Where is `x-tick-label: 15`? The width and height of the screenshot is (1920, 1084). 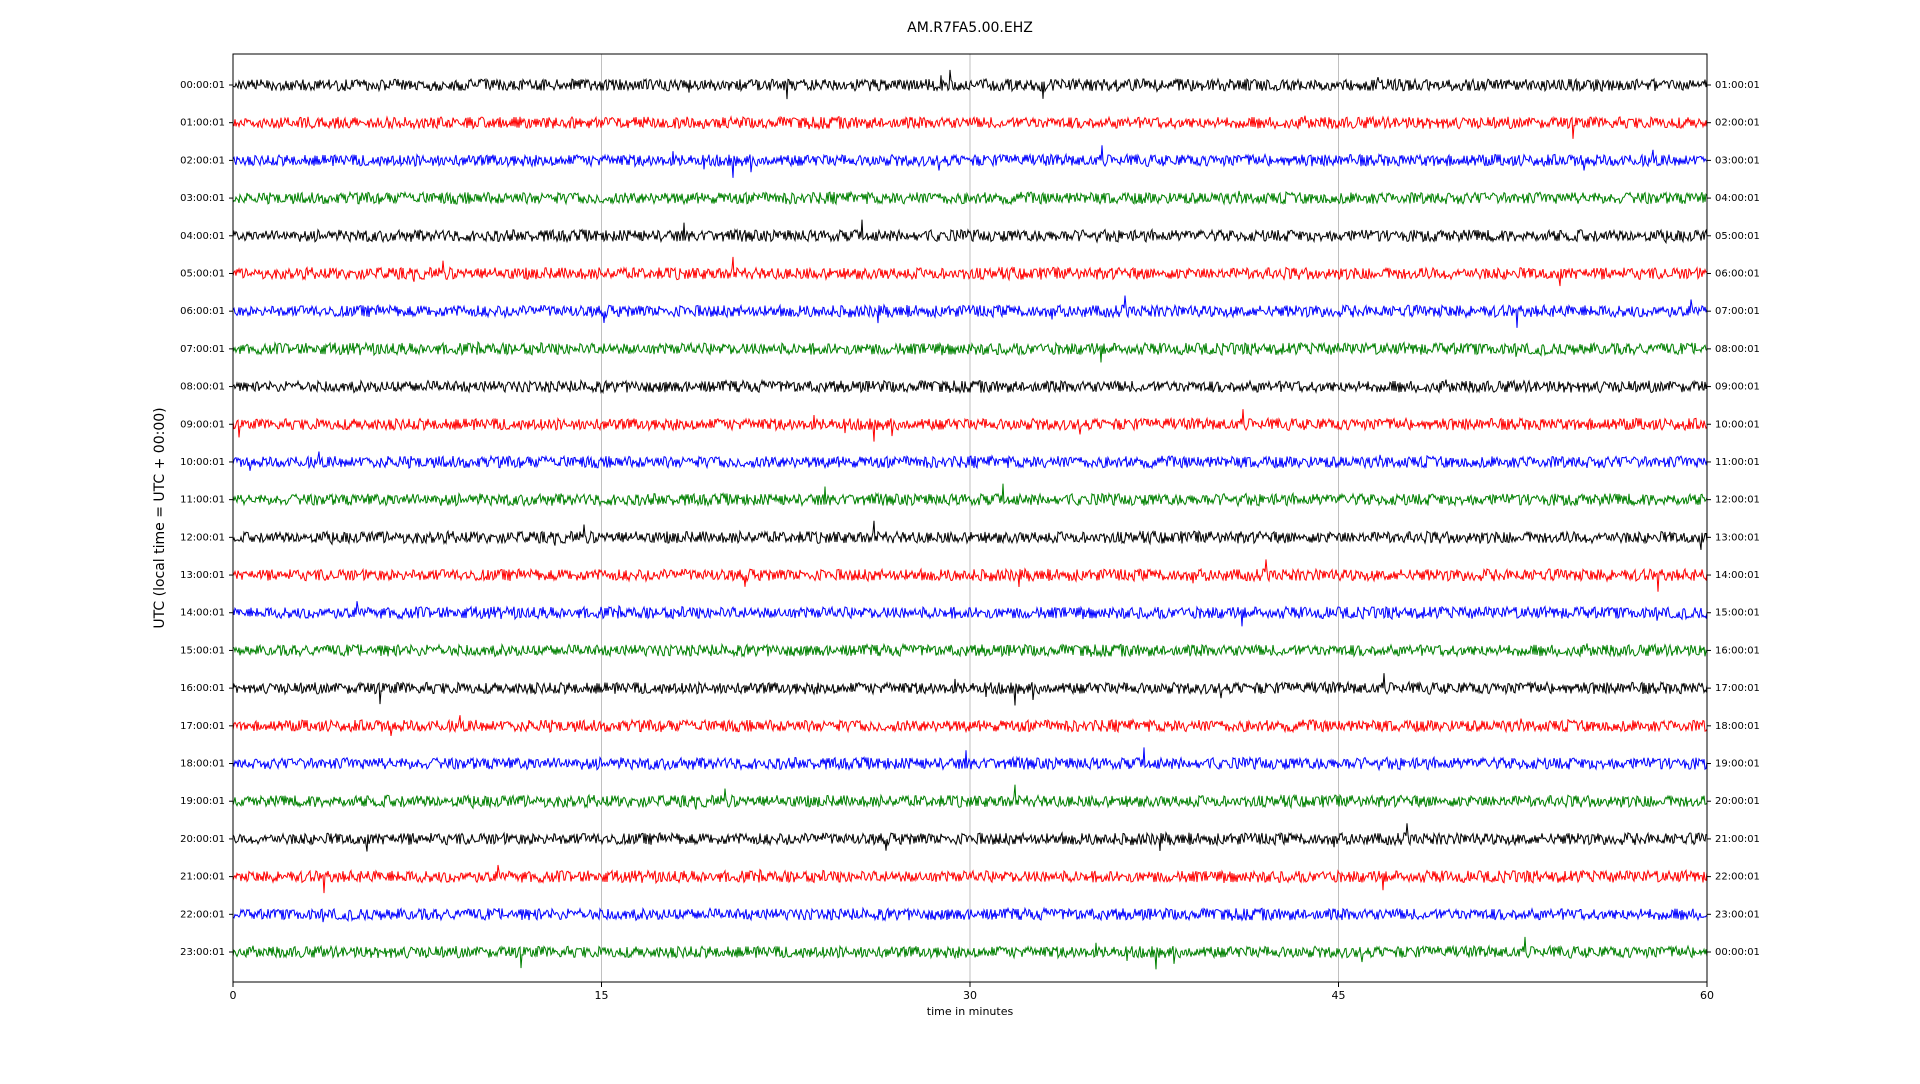
x-tick-label: 15 is located at coordinates (602, 995).